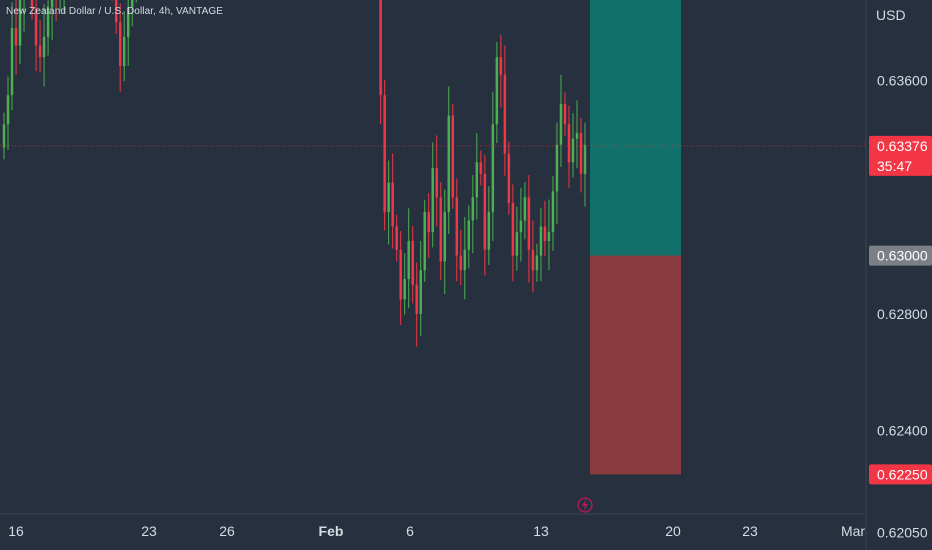  Describe the element at coordinates (902, 146) in the screenshot. I see `current-price-tag-label: 0.63376` at that location.